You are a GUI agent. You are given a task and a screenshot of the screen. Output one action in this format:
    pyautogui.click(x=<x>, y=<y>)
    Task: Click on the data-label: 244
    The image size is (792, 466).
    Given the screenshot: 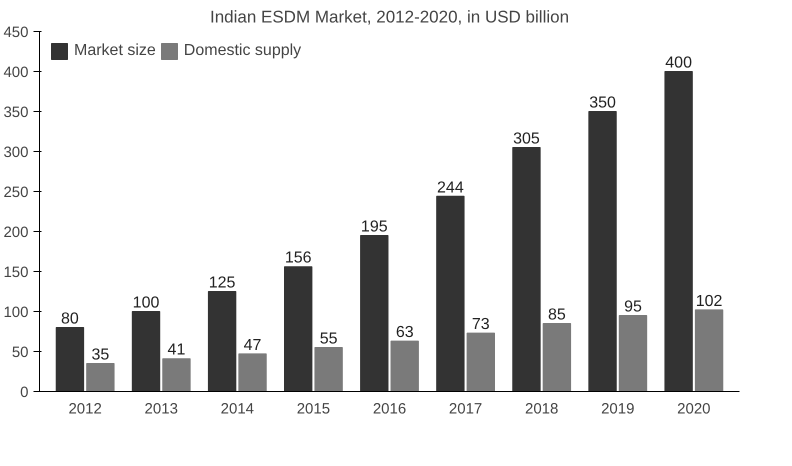 What is the action you would take?
    pyautogui.click(x=450, y=187)
    